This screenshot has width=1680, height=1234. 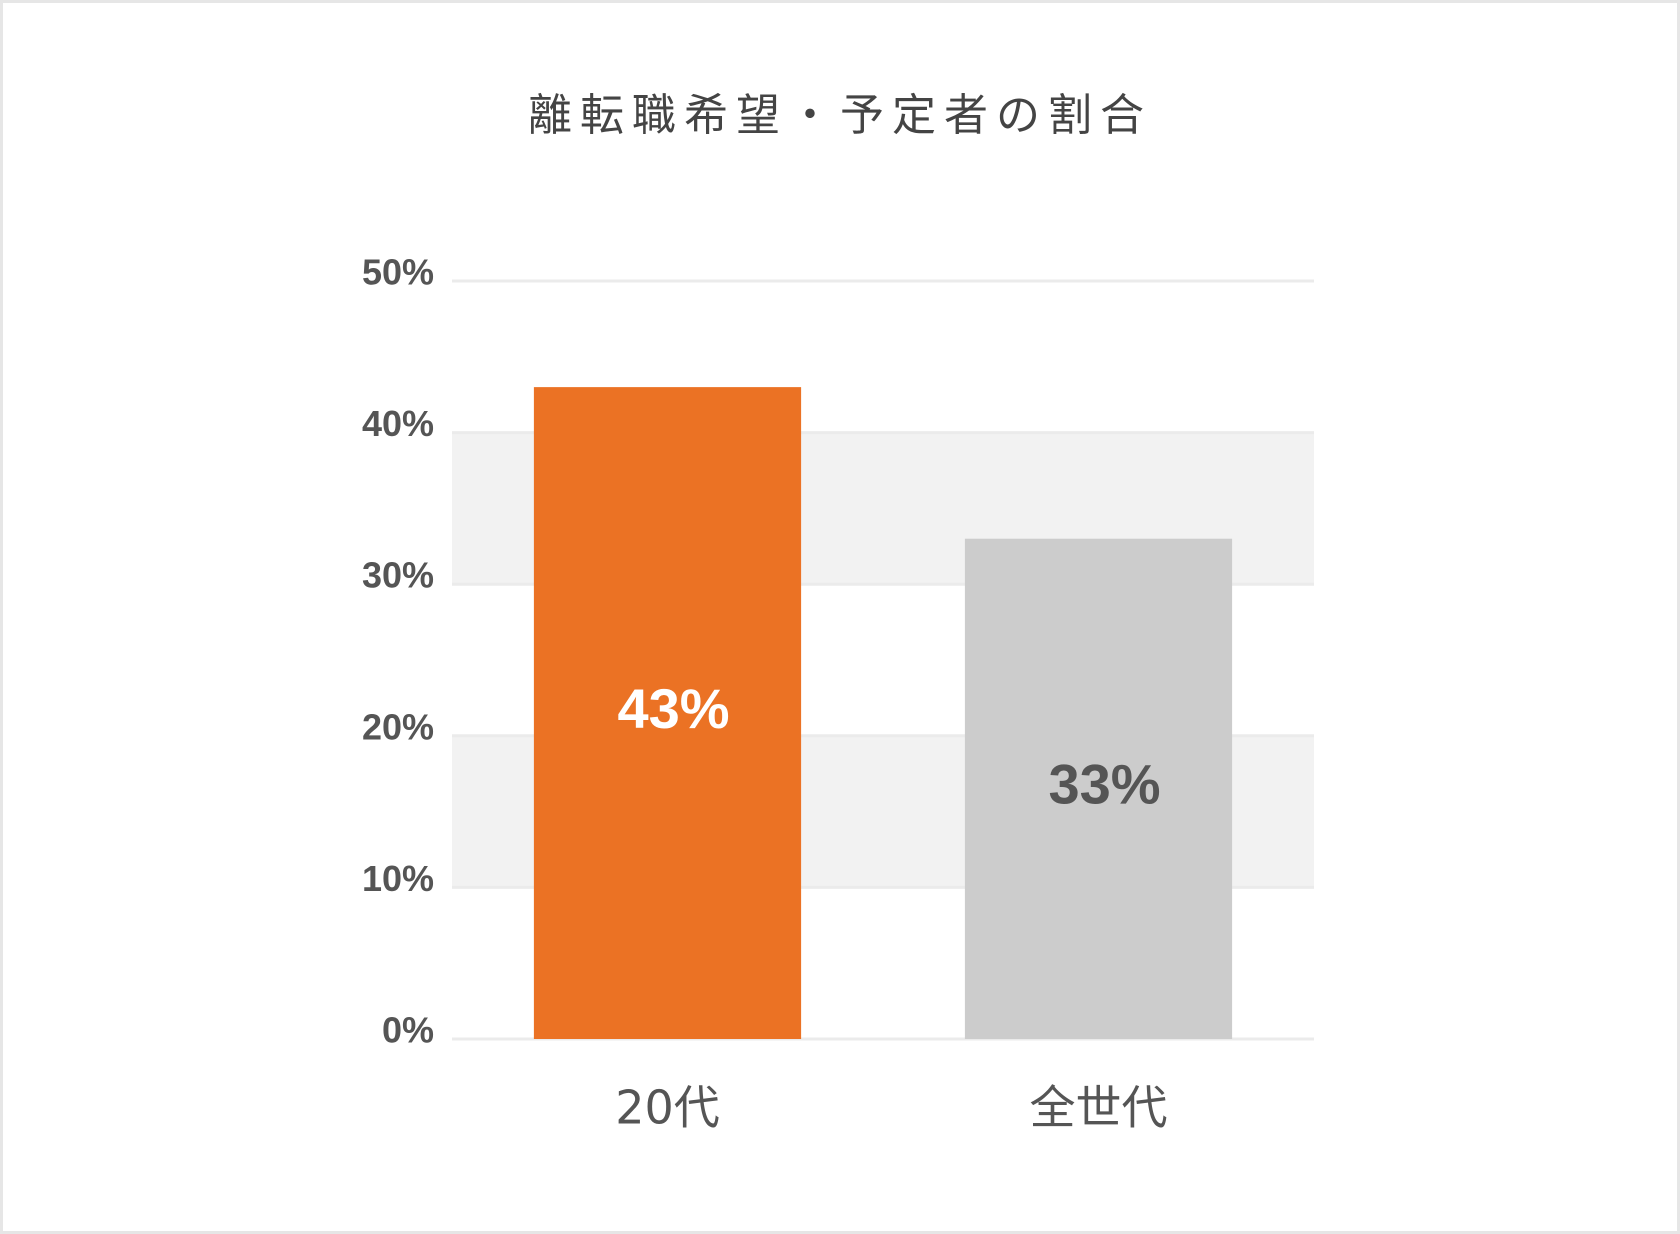 I want to click on value-label: 33%, so click(x=1104, y=784).